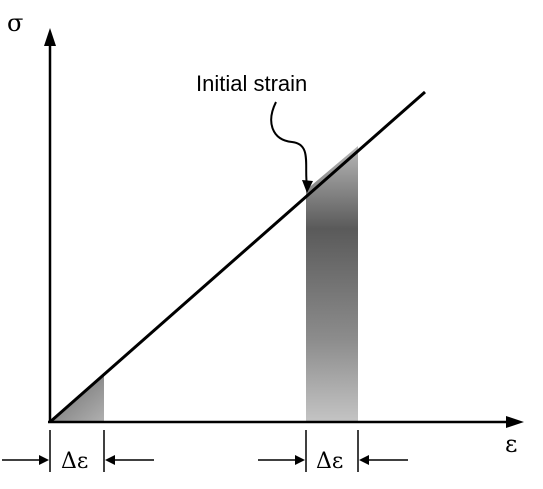 The image size is (543, 489). What do you see at coordinates (110, 460) in the screenshot?
I see `left-increment-arrowhead-out` at bounding box center [110, 460].